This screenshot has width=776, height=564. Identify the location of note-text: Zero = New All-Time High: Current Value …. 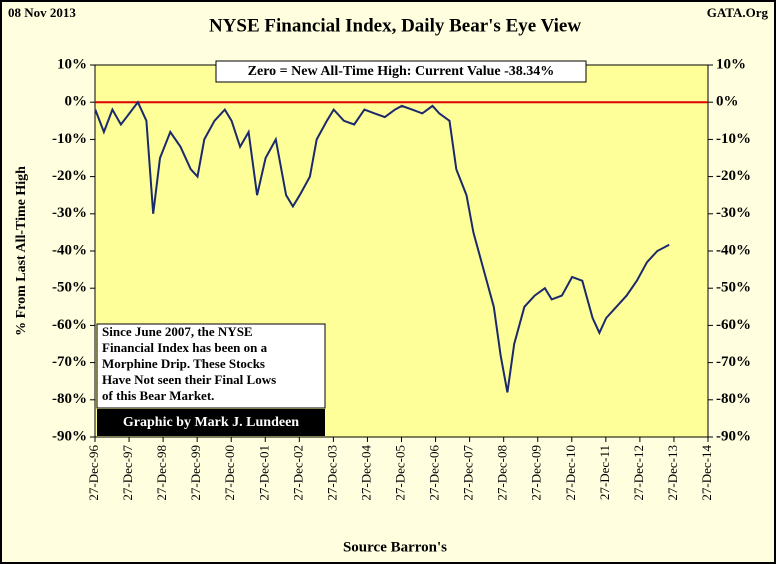
(401, 71).